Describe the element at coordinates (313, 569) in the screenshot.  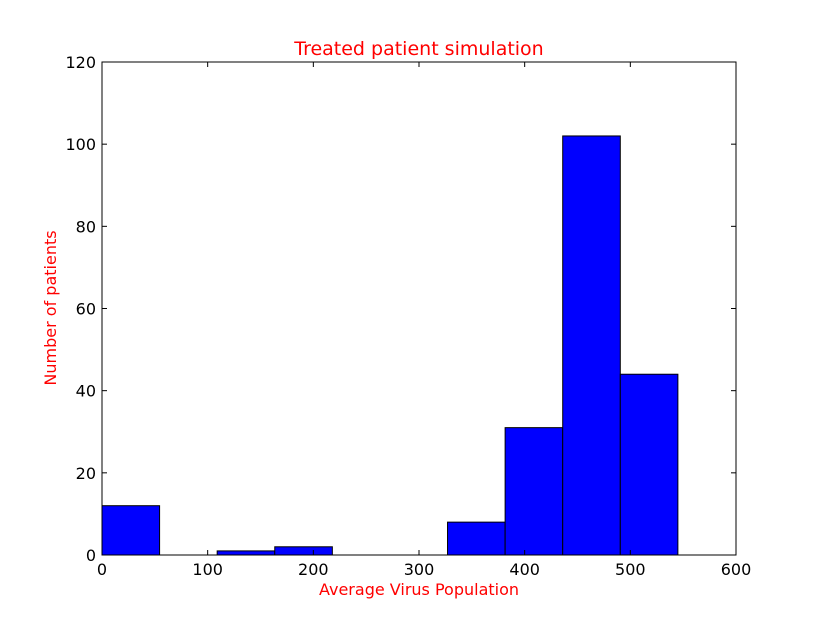
I see `x-tick-label: 200` at that location.